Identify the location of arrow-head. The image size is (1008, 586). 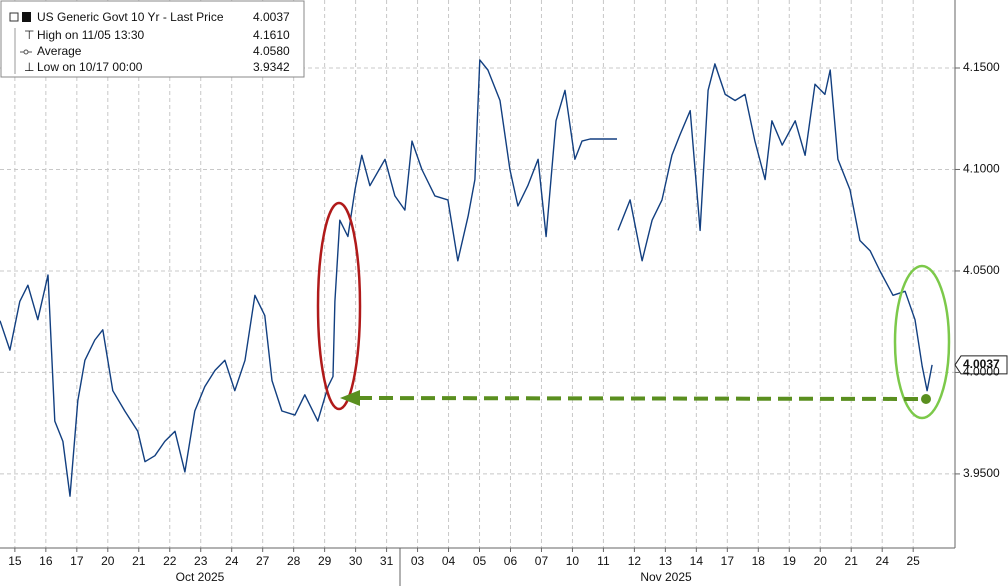
(350, 398).